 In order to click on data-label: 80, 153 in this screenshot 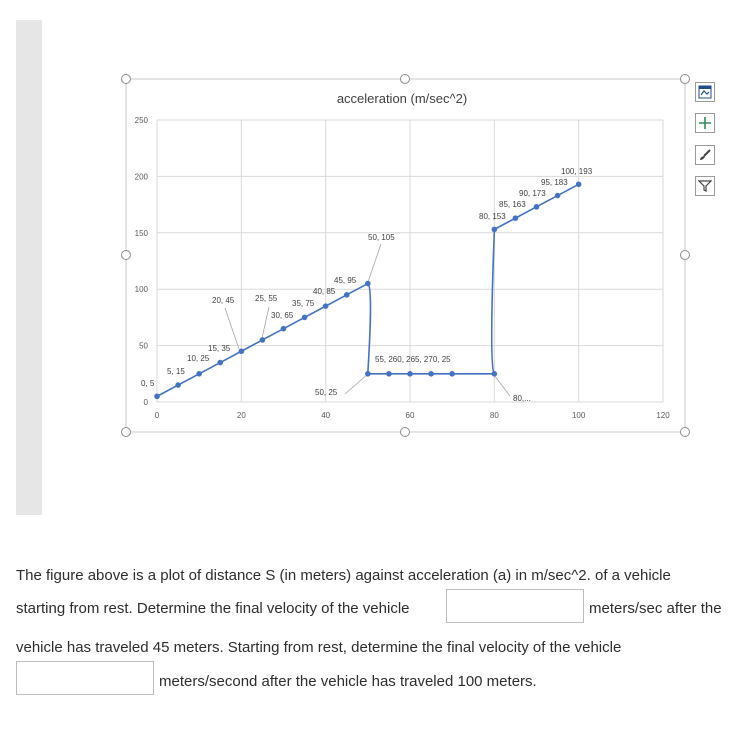, I will do `click(492, 216)`.